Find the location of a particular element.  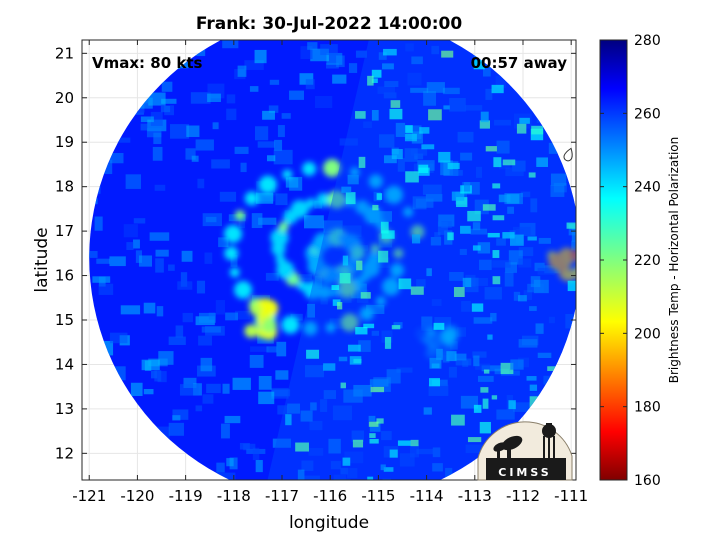

x-tick-label: -114 is located at coordinates (427, 496).